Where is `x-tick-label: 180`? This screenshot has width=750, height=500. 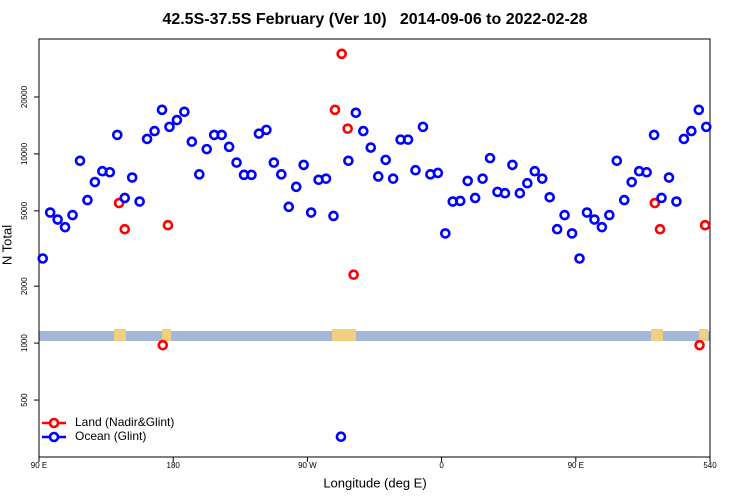
x-tick-label: 180 is located at coordinates (174, 465).